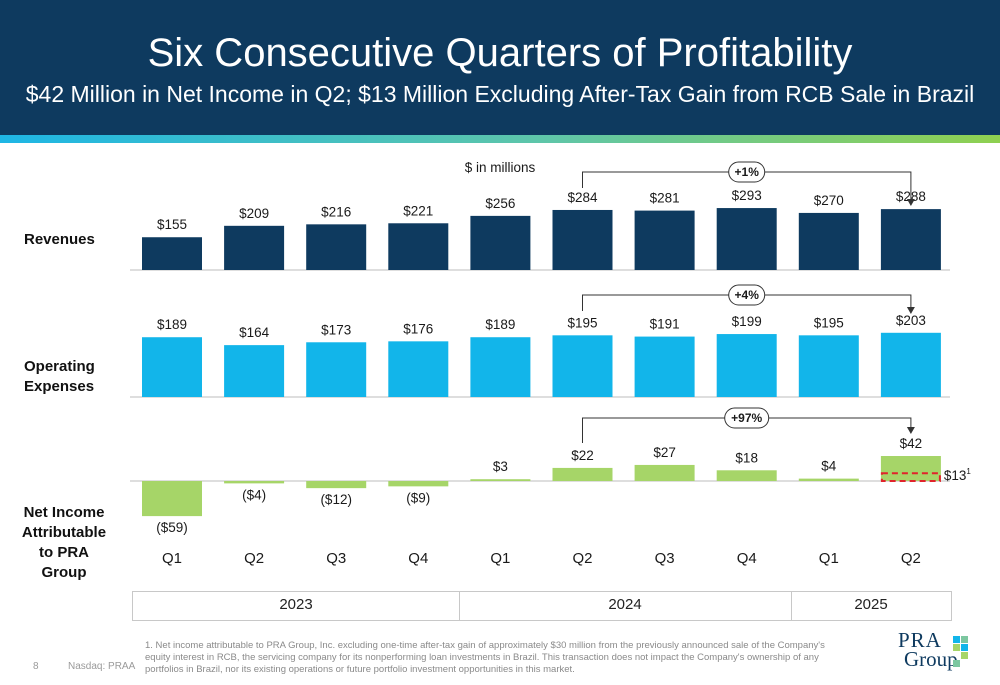 Image resolution: width=1000 pixels, height=685 pixels. I want to click on row-label-line: Attributable, so click(64, 532).